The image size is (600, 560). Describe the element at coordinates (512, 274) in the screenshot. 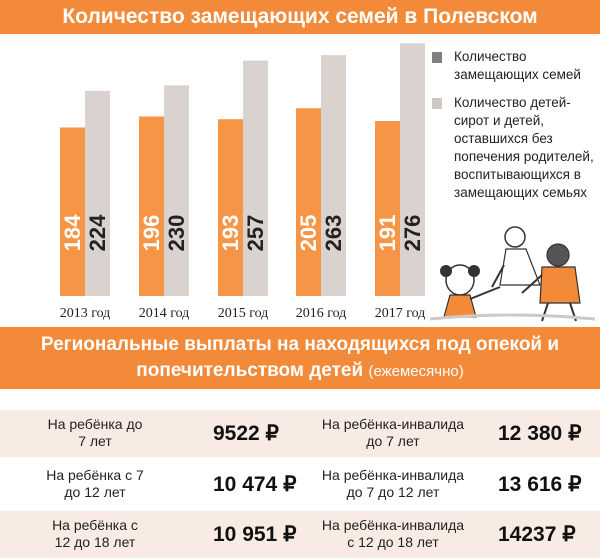

I see `family-illustration` at that location.